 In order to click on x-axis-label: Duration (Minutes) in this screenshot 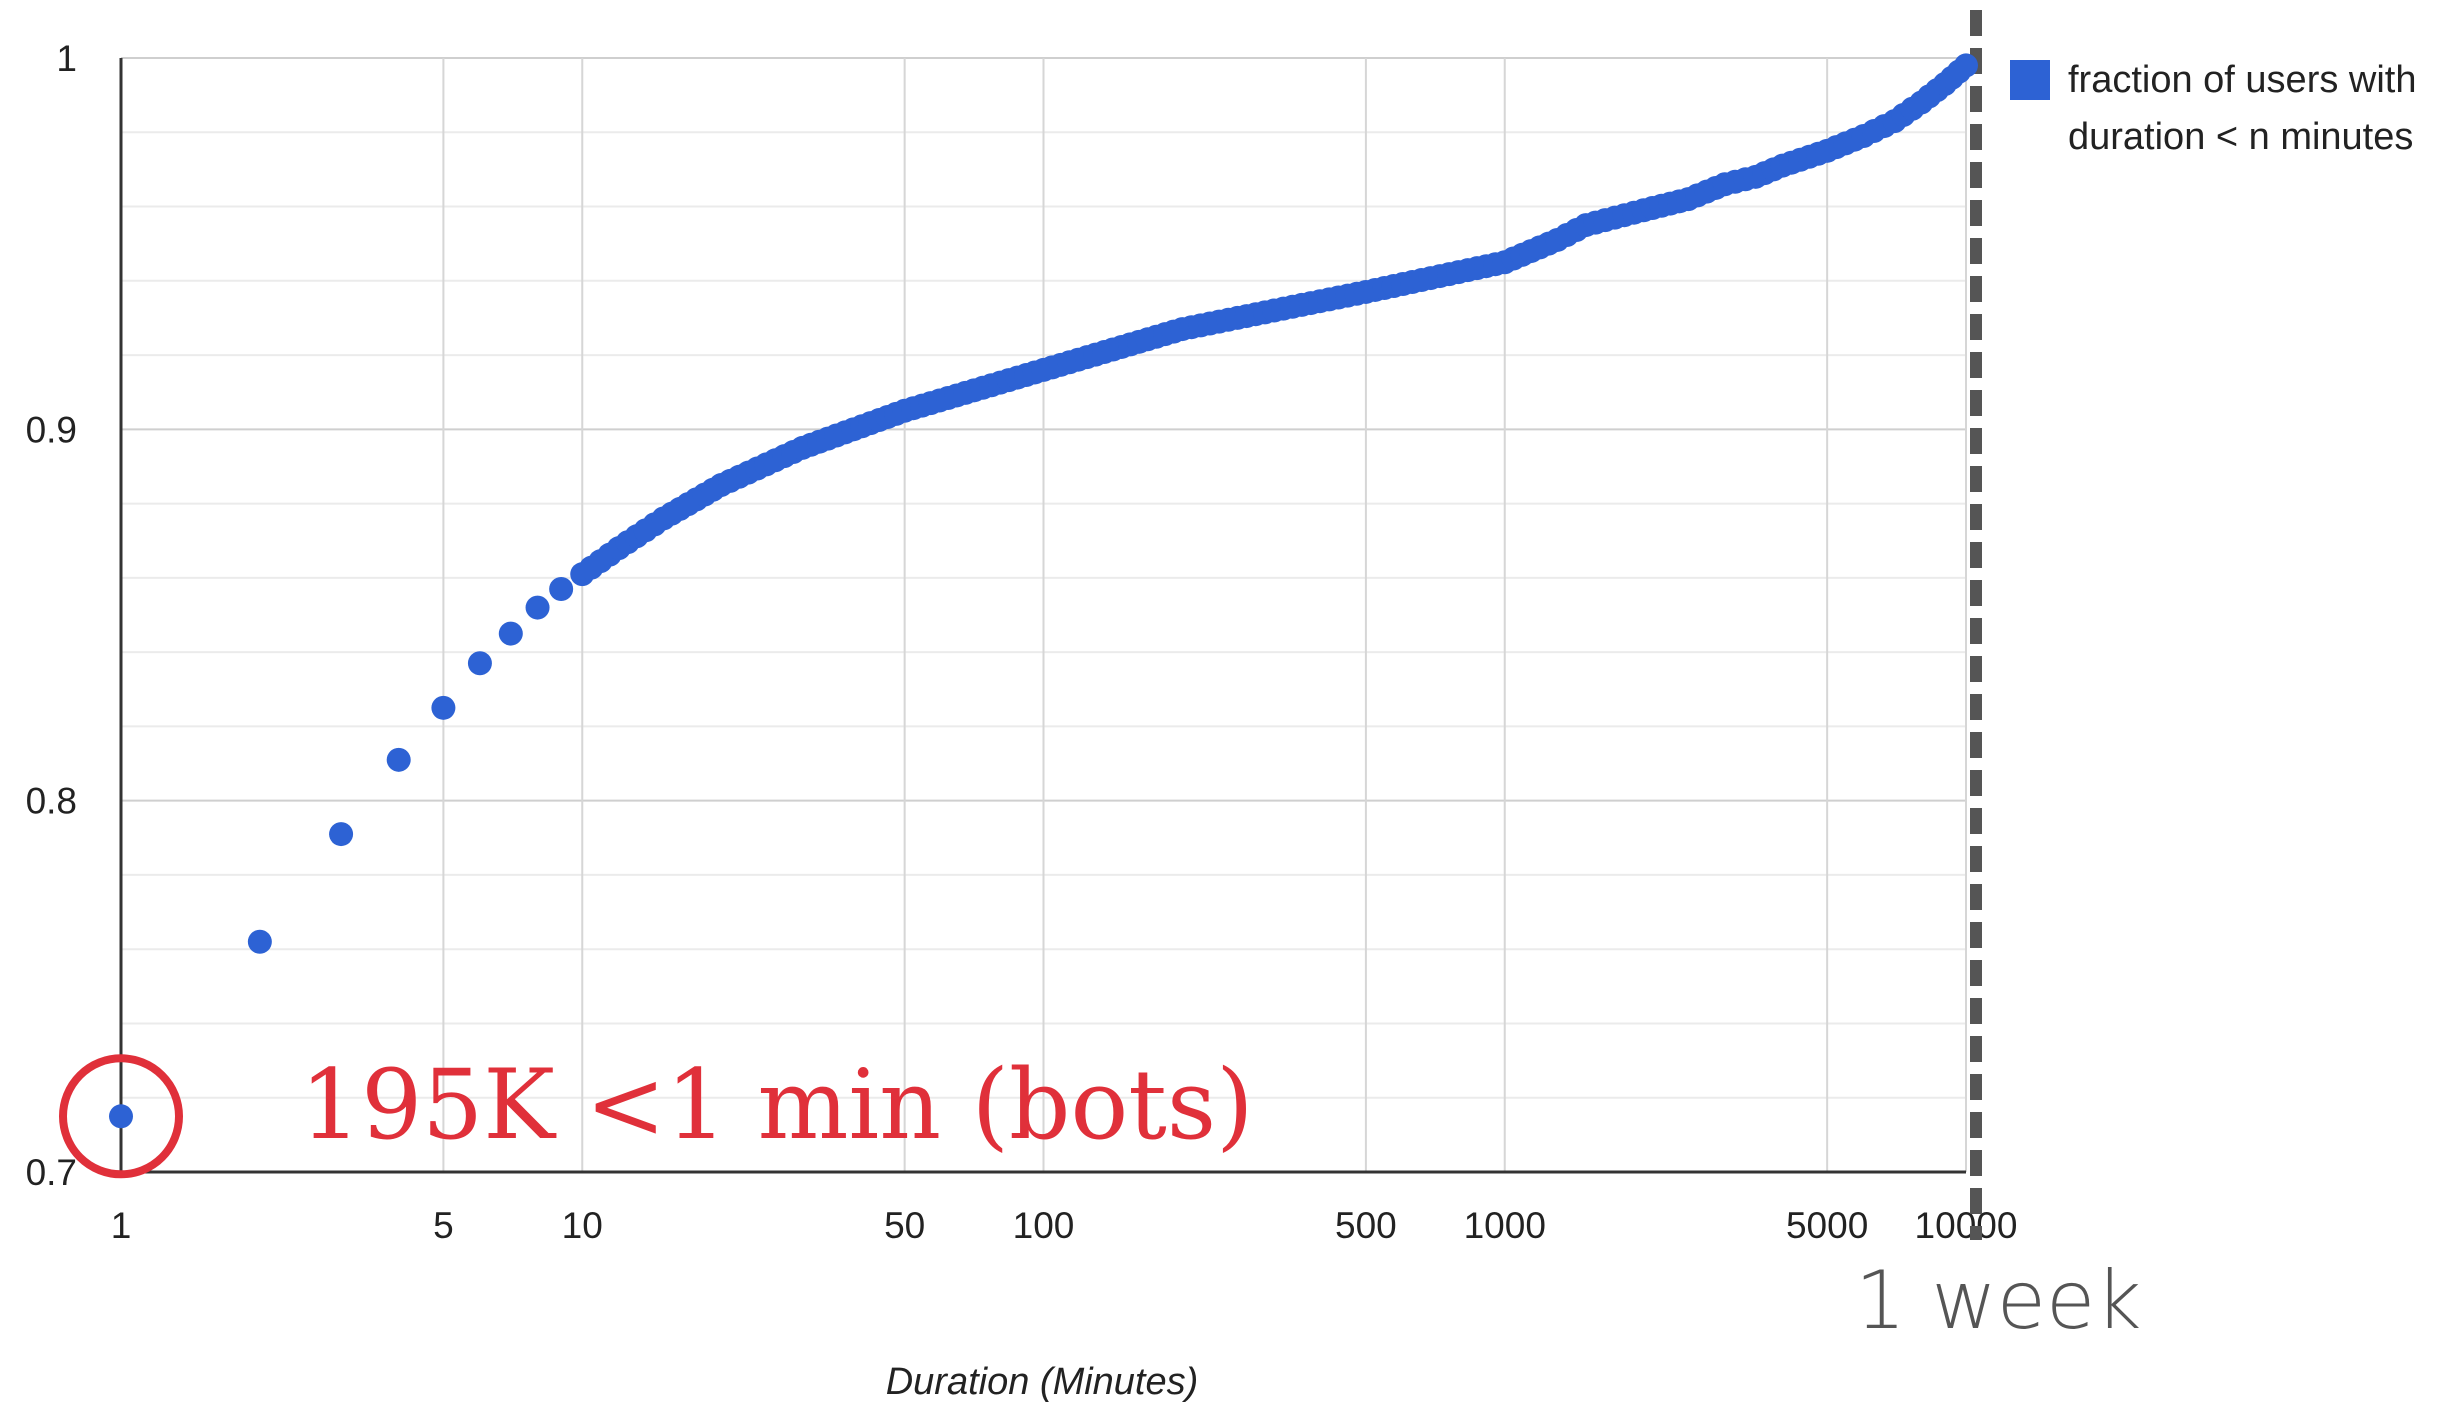, I will do `click(1042, 1382)`.